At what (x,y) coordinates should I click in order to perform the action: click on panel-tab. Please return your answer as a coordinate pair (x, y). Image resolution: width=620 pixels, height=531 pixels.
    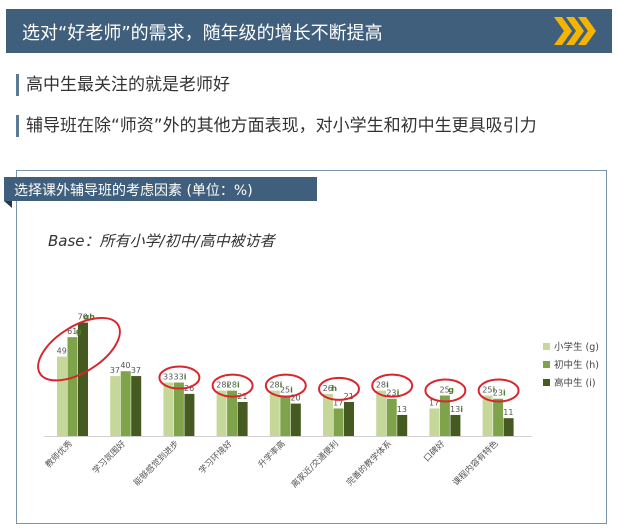
    Looking at the image, I should click on (160, 189).